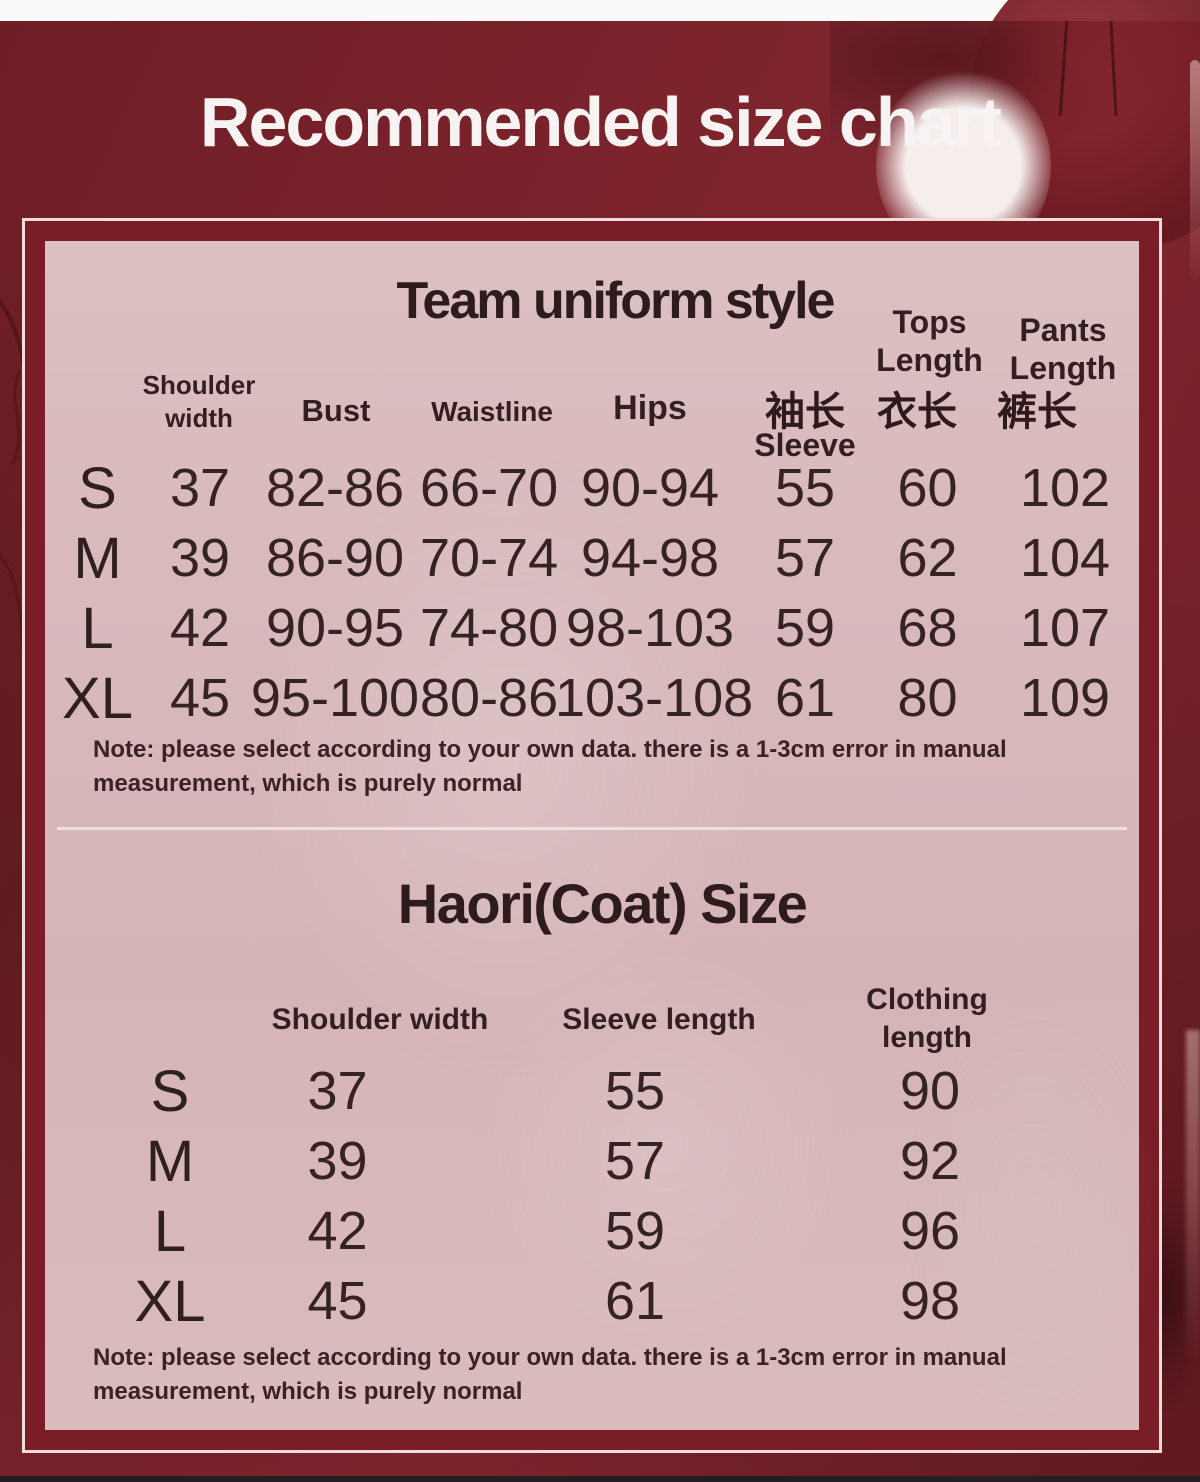  Describe the element at coordinates (592, 1301) in the screenshot. I see `table-row: XL 45 61 98` at that location.